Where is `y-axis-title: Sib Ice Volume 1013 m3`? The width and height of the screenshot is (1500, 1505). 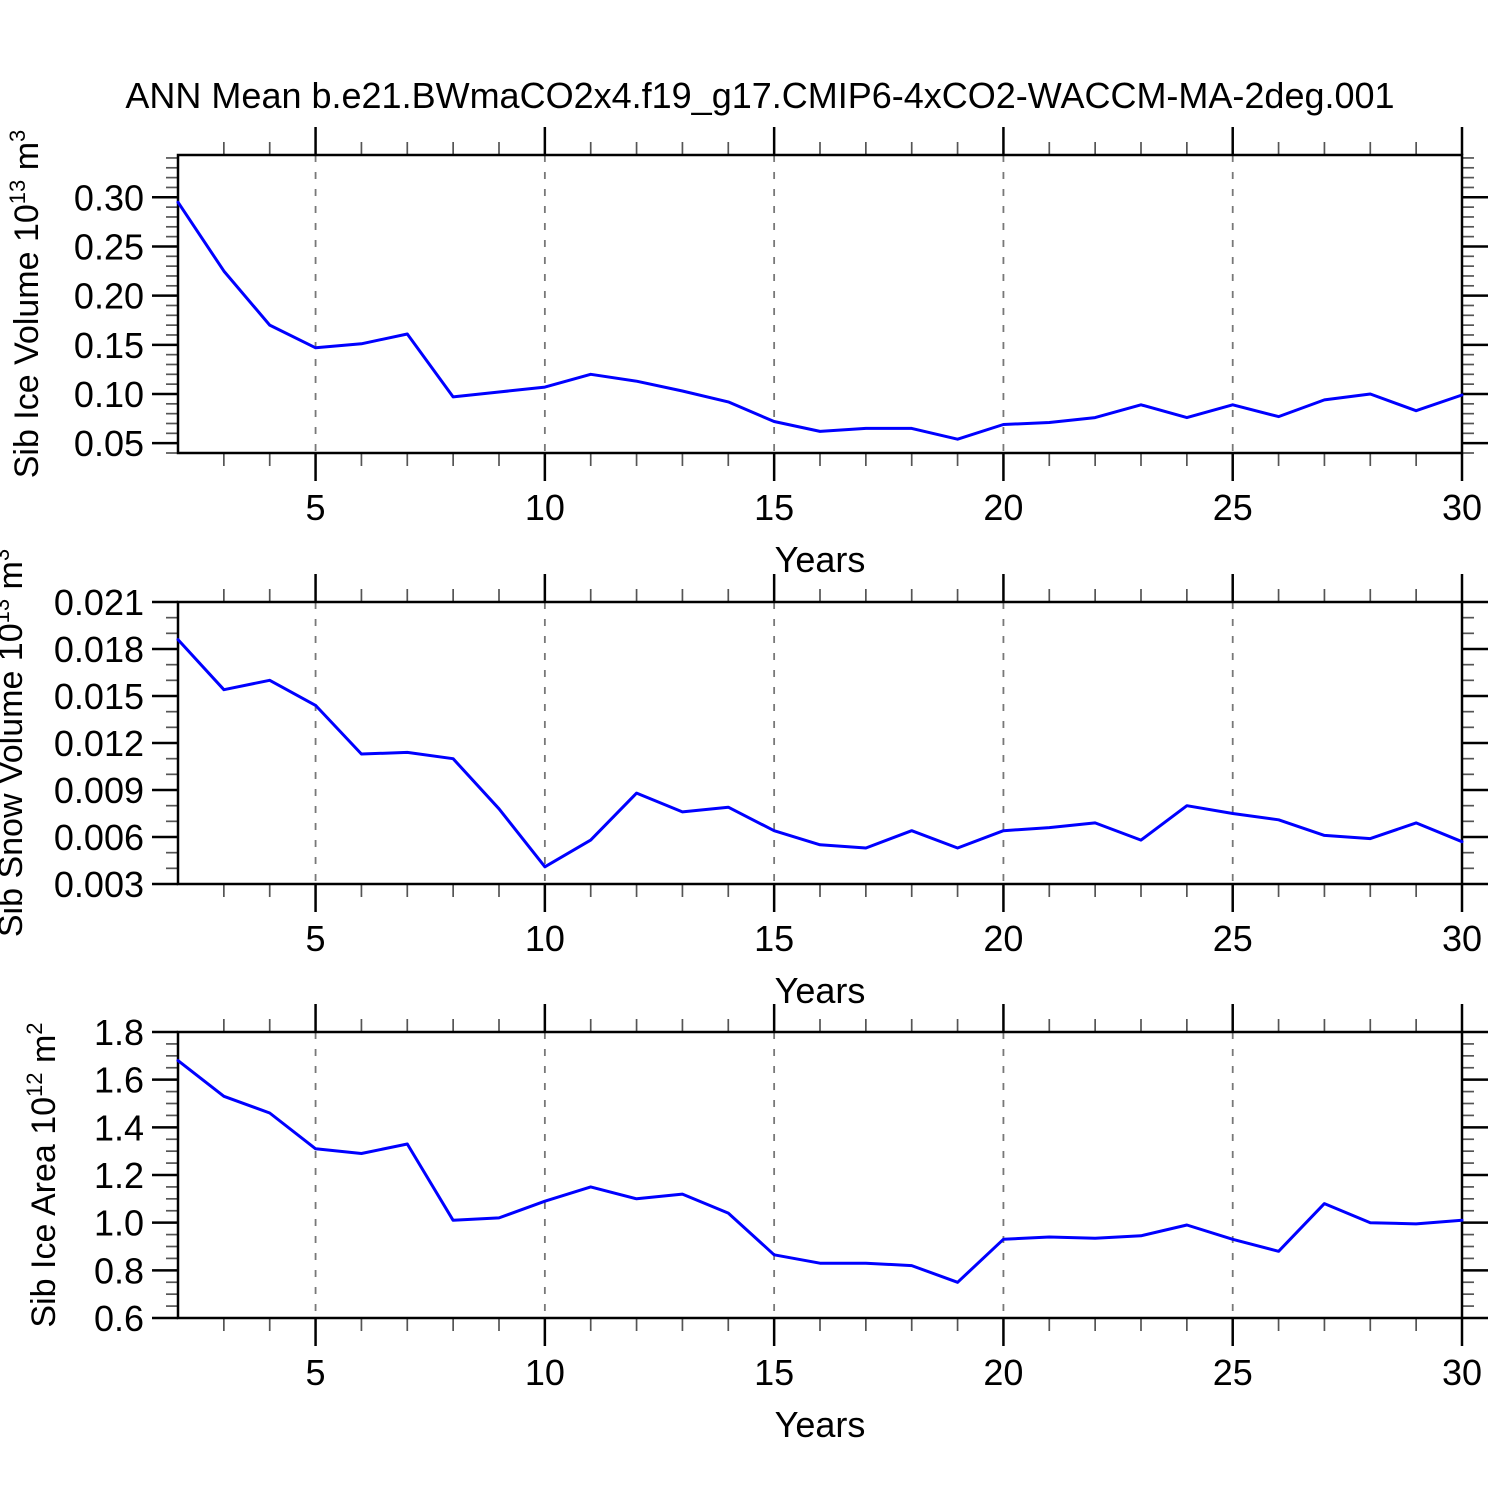 y-axis-title: Sib Ice Volume 1013 m3 is located at coordinates (25, 304).